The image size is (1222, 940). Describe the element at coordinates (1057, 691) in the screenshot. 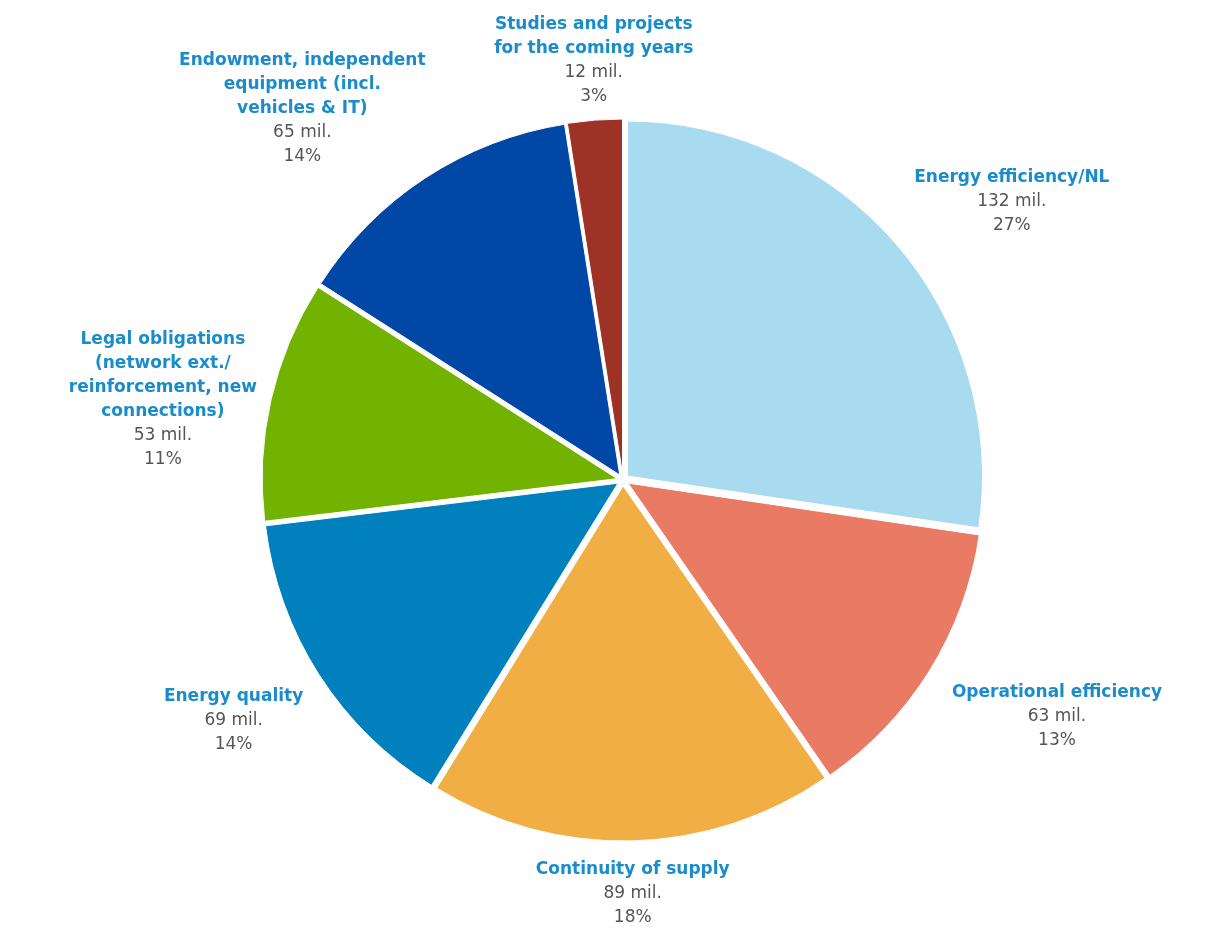

I see `slice-label: Operational efficiency` at that location.